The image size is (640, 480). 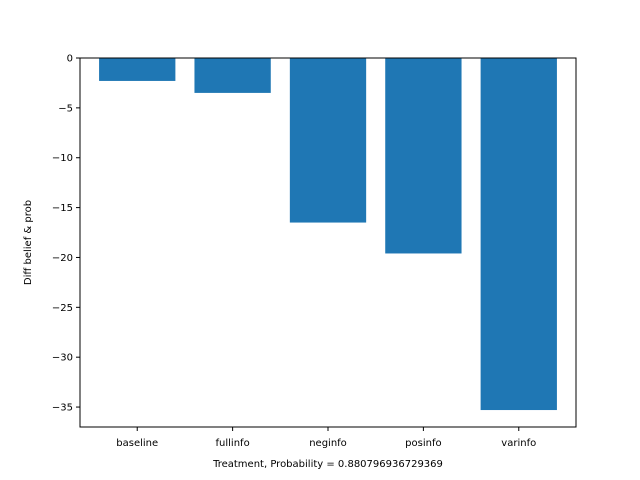 I want to click on y-tick-label: −30, so click(x=62, y=358).